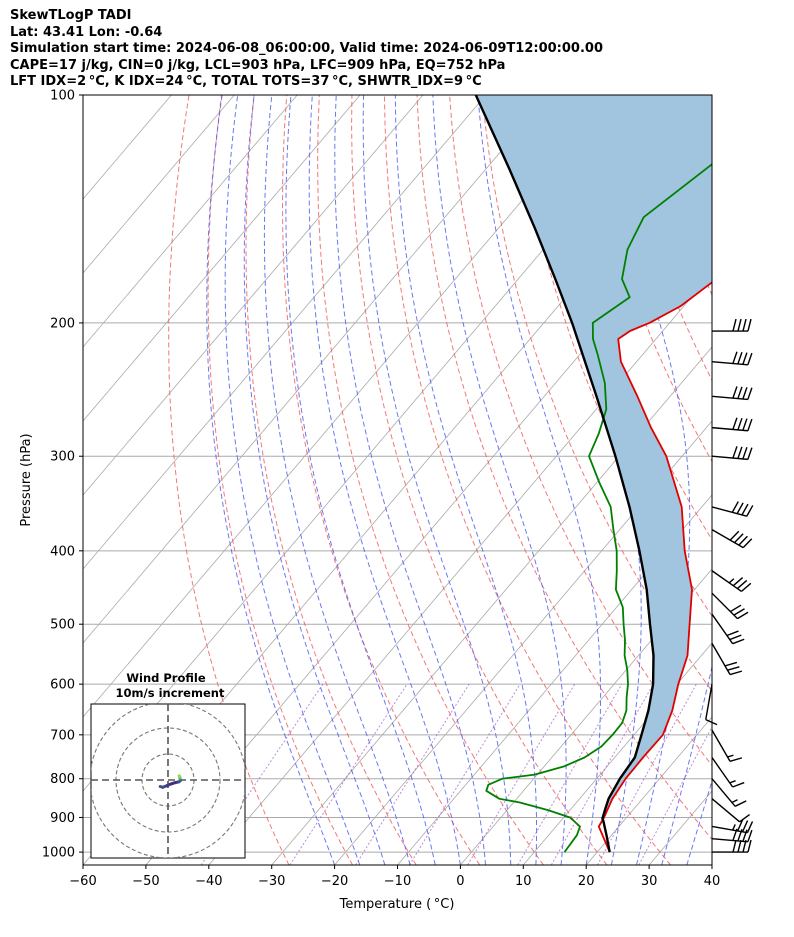 The image size is (794, 937). I want to click on y-tick-label: 600, so click(62, 685).